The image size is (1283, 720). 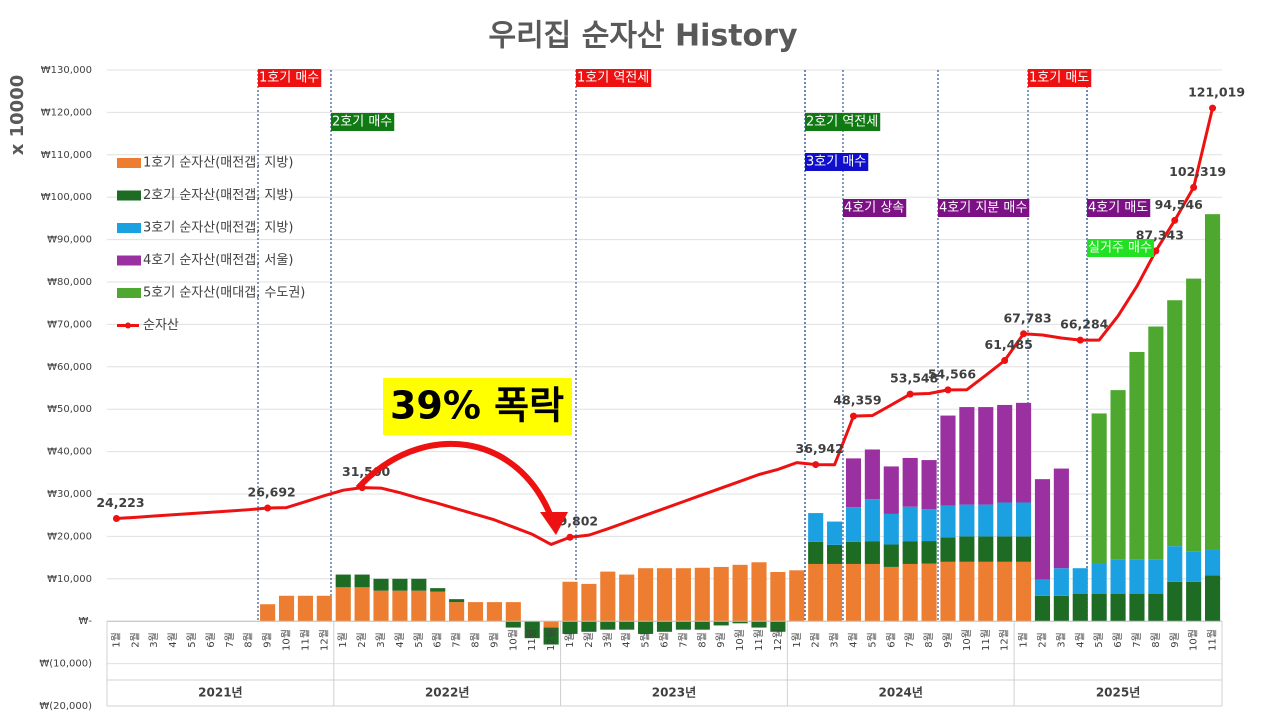 I want to click on y-tick-label: ₩10,000, so click(x=69, y=579).